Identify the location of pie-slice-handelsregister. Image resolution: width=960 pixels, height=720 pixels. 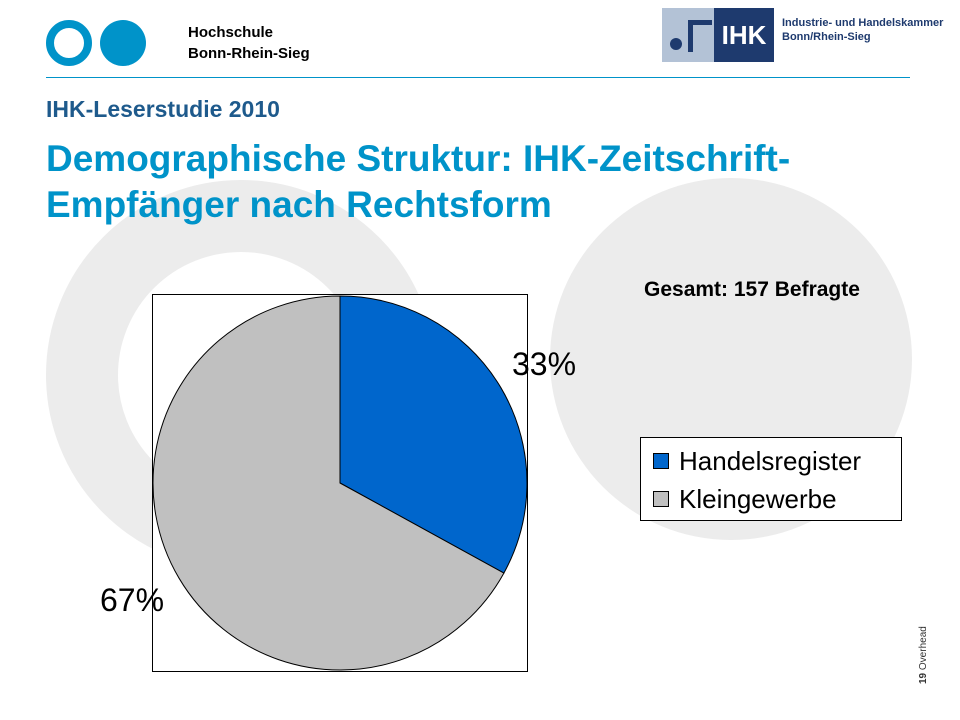
(433, 434).